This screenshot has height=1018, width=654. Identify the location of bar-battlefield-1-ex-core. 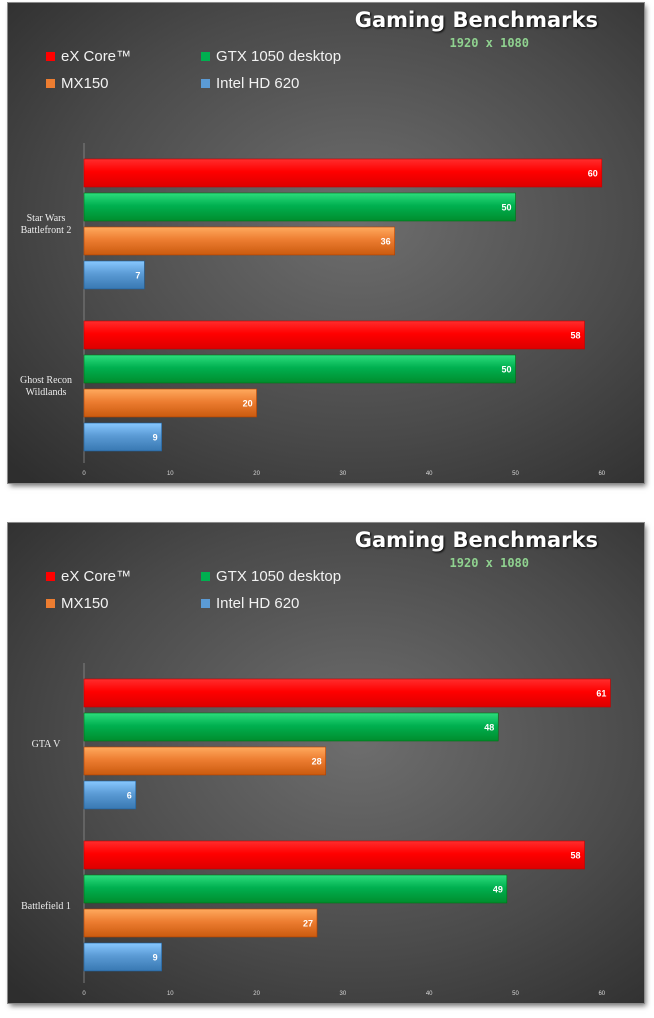
(334, 855).